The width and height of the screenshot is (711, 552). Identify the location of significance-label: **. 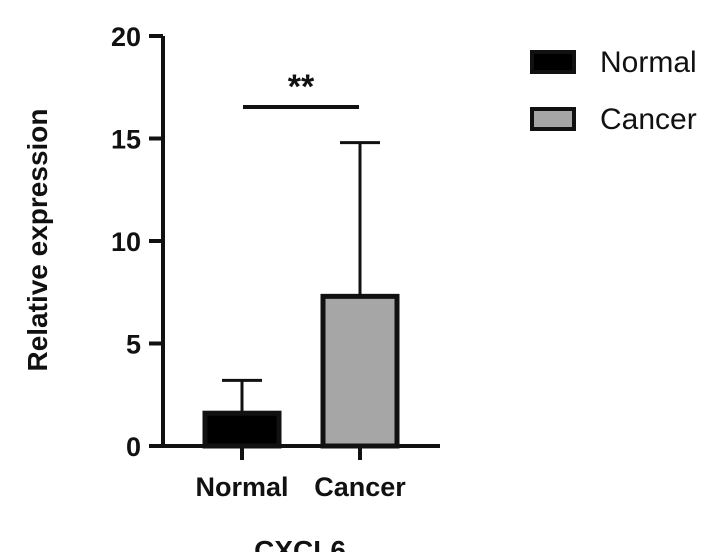
(301, 87).